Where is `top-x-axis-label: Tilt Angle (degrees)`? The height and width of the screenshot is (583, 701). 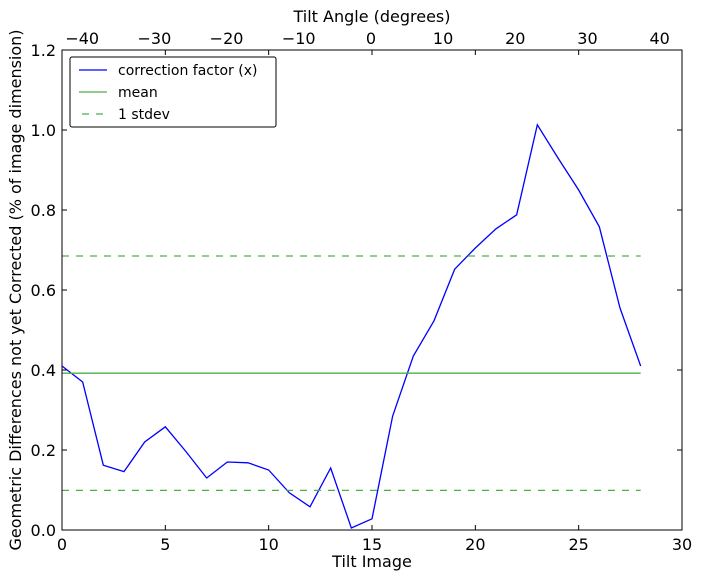
top-x-axis-label: Tilt Angle (degrees) is located at coordinates (371, 16).